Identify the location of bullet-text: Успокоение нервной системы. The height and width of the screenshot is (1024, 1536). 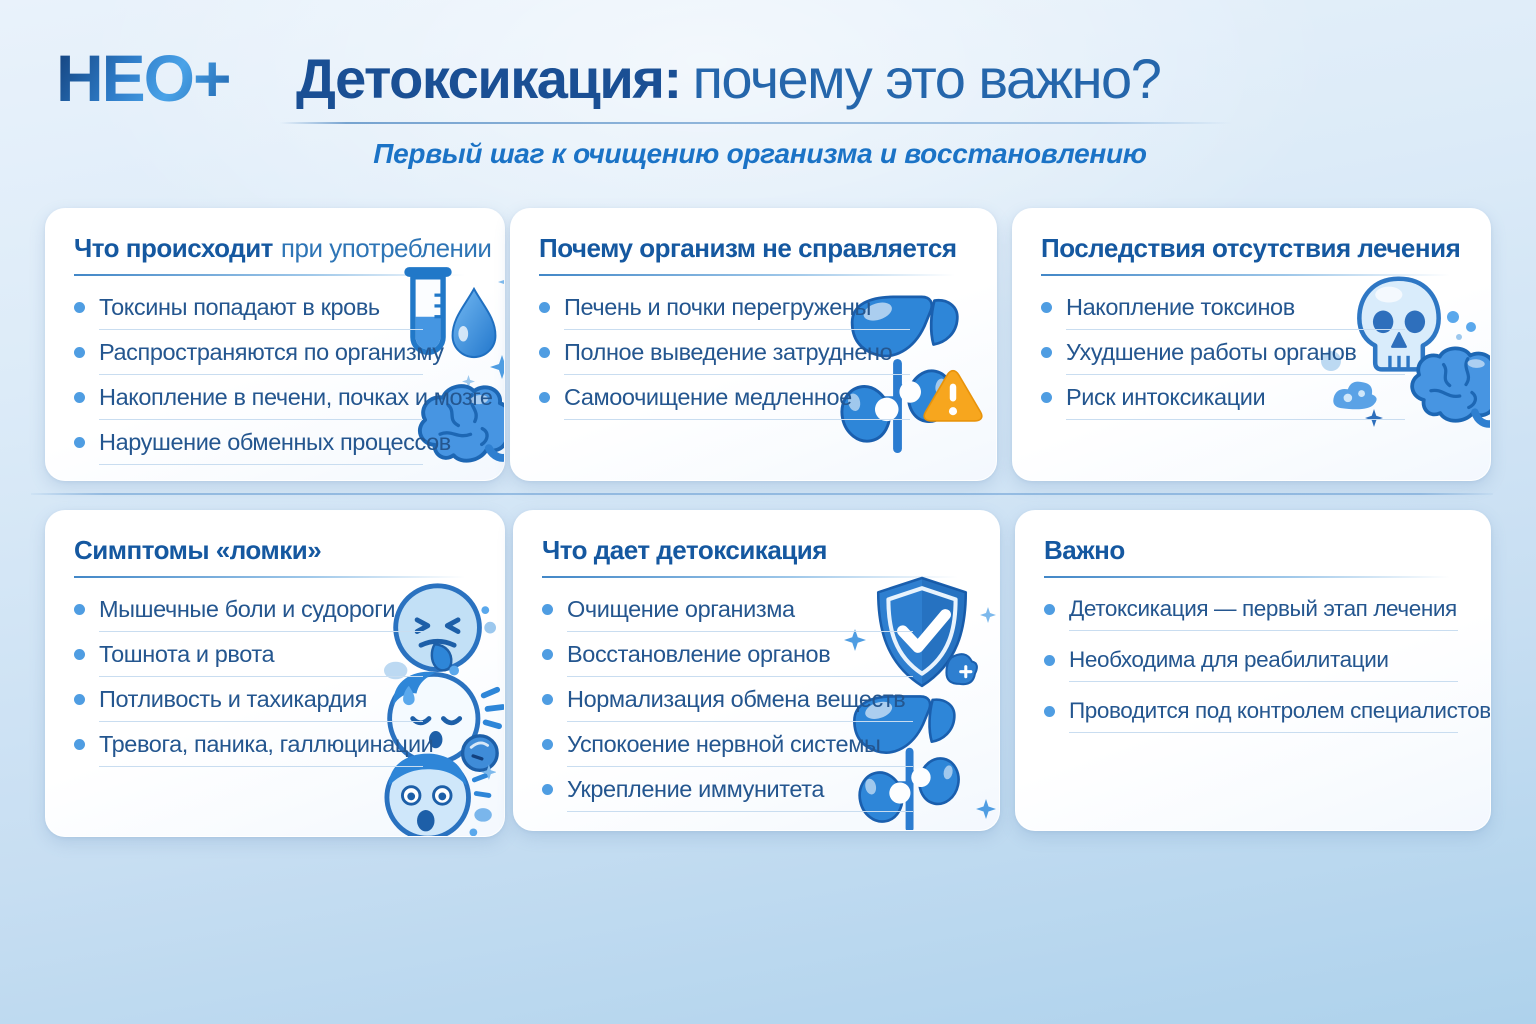
(724, 744).